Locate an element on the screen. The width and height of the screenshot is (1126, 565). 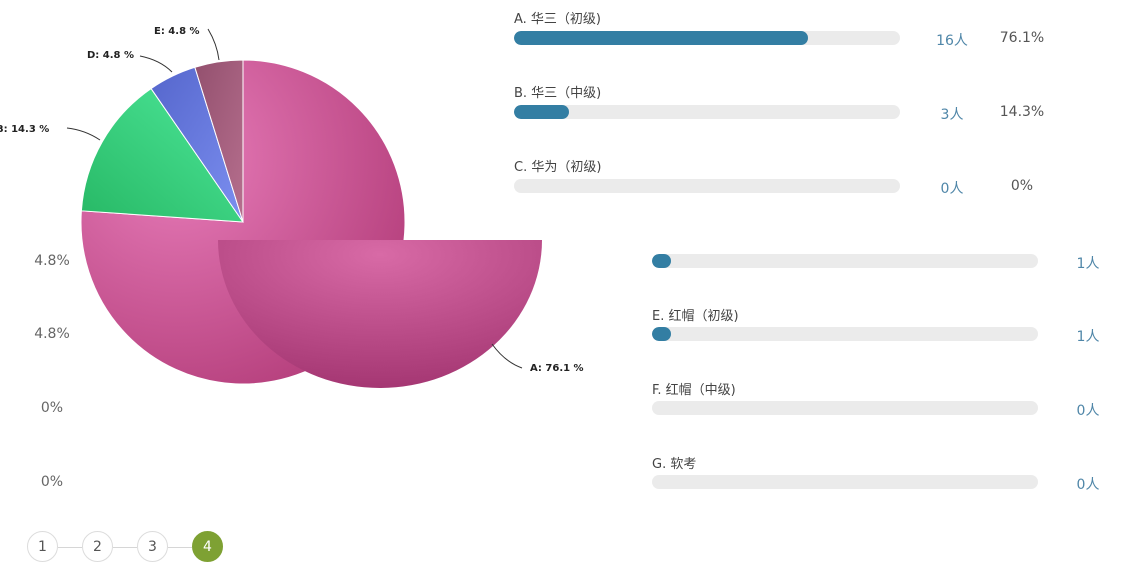
option-label: A. 华三（初级) is located at coordinates (558, 19).